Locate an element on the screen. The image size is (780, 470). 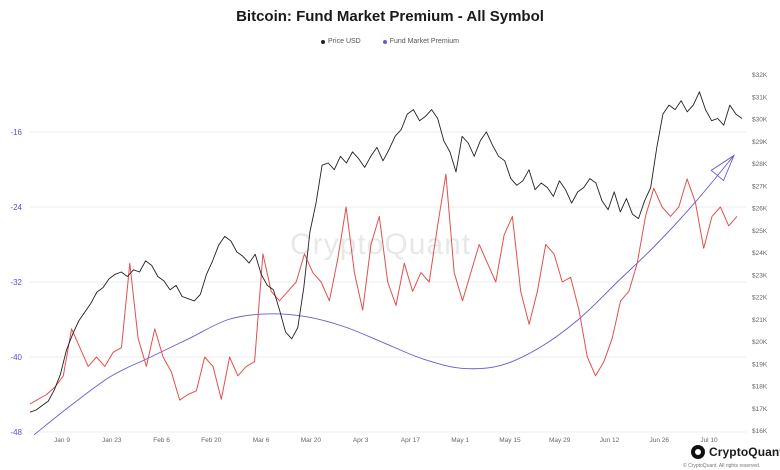
left-tick-label: -32 is located at coordinates (16, 282).